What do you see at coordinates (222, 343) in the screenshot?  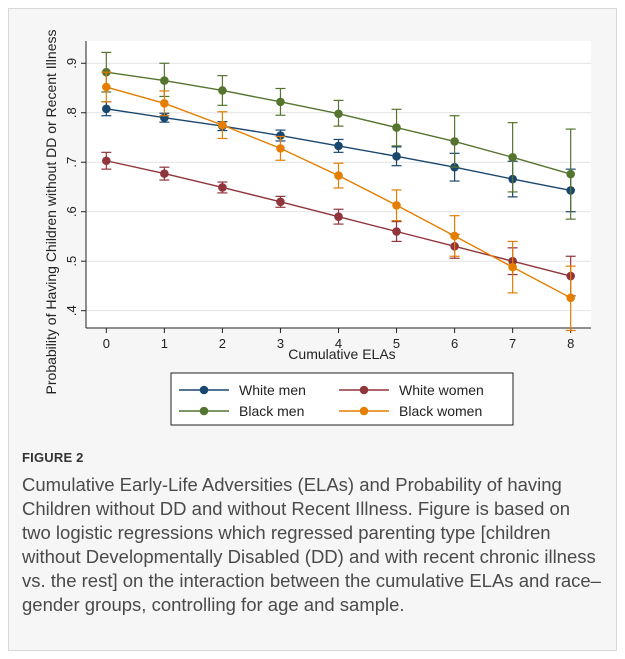 I see `x-tick-label: 2` at bounding box center [222, 343].